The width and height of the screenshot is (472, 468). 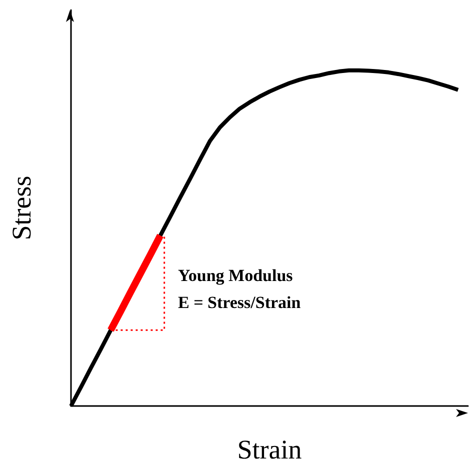 I want to click on annotation: Young Modulus E = Stress/Strain, so click(x=240, y=289).